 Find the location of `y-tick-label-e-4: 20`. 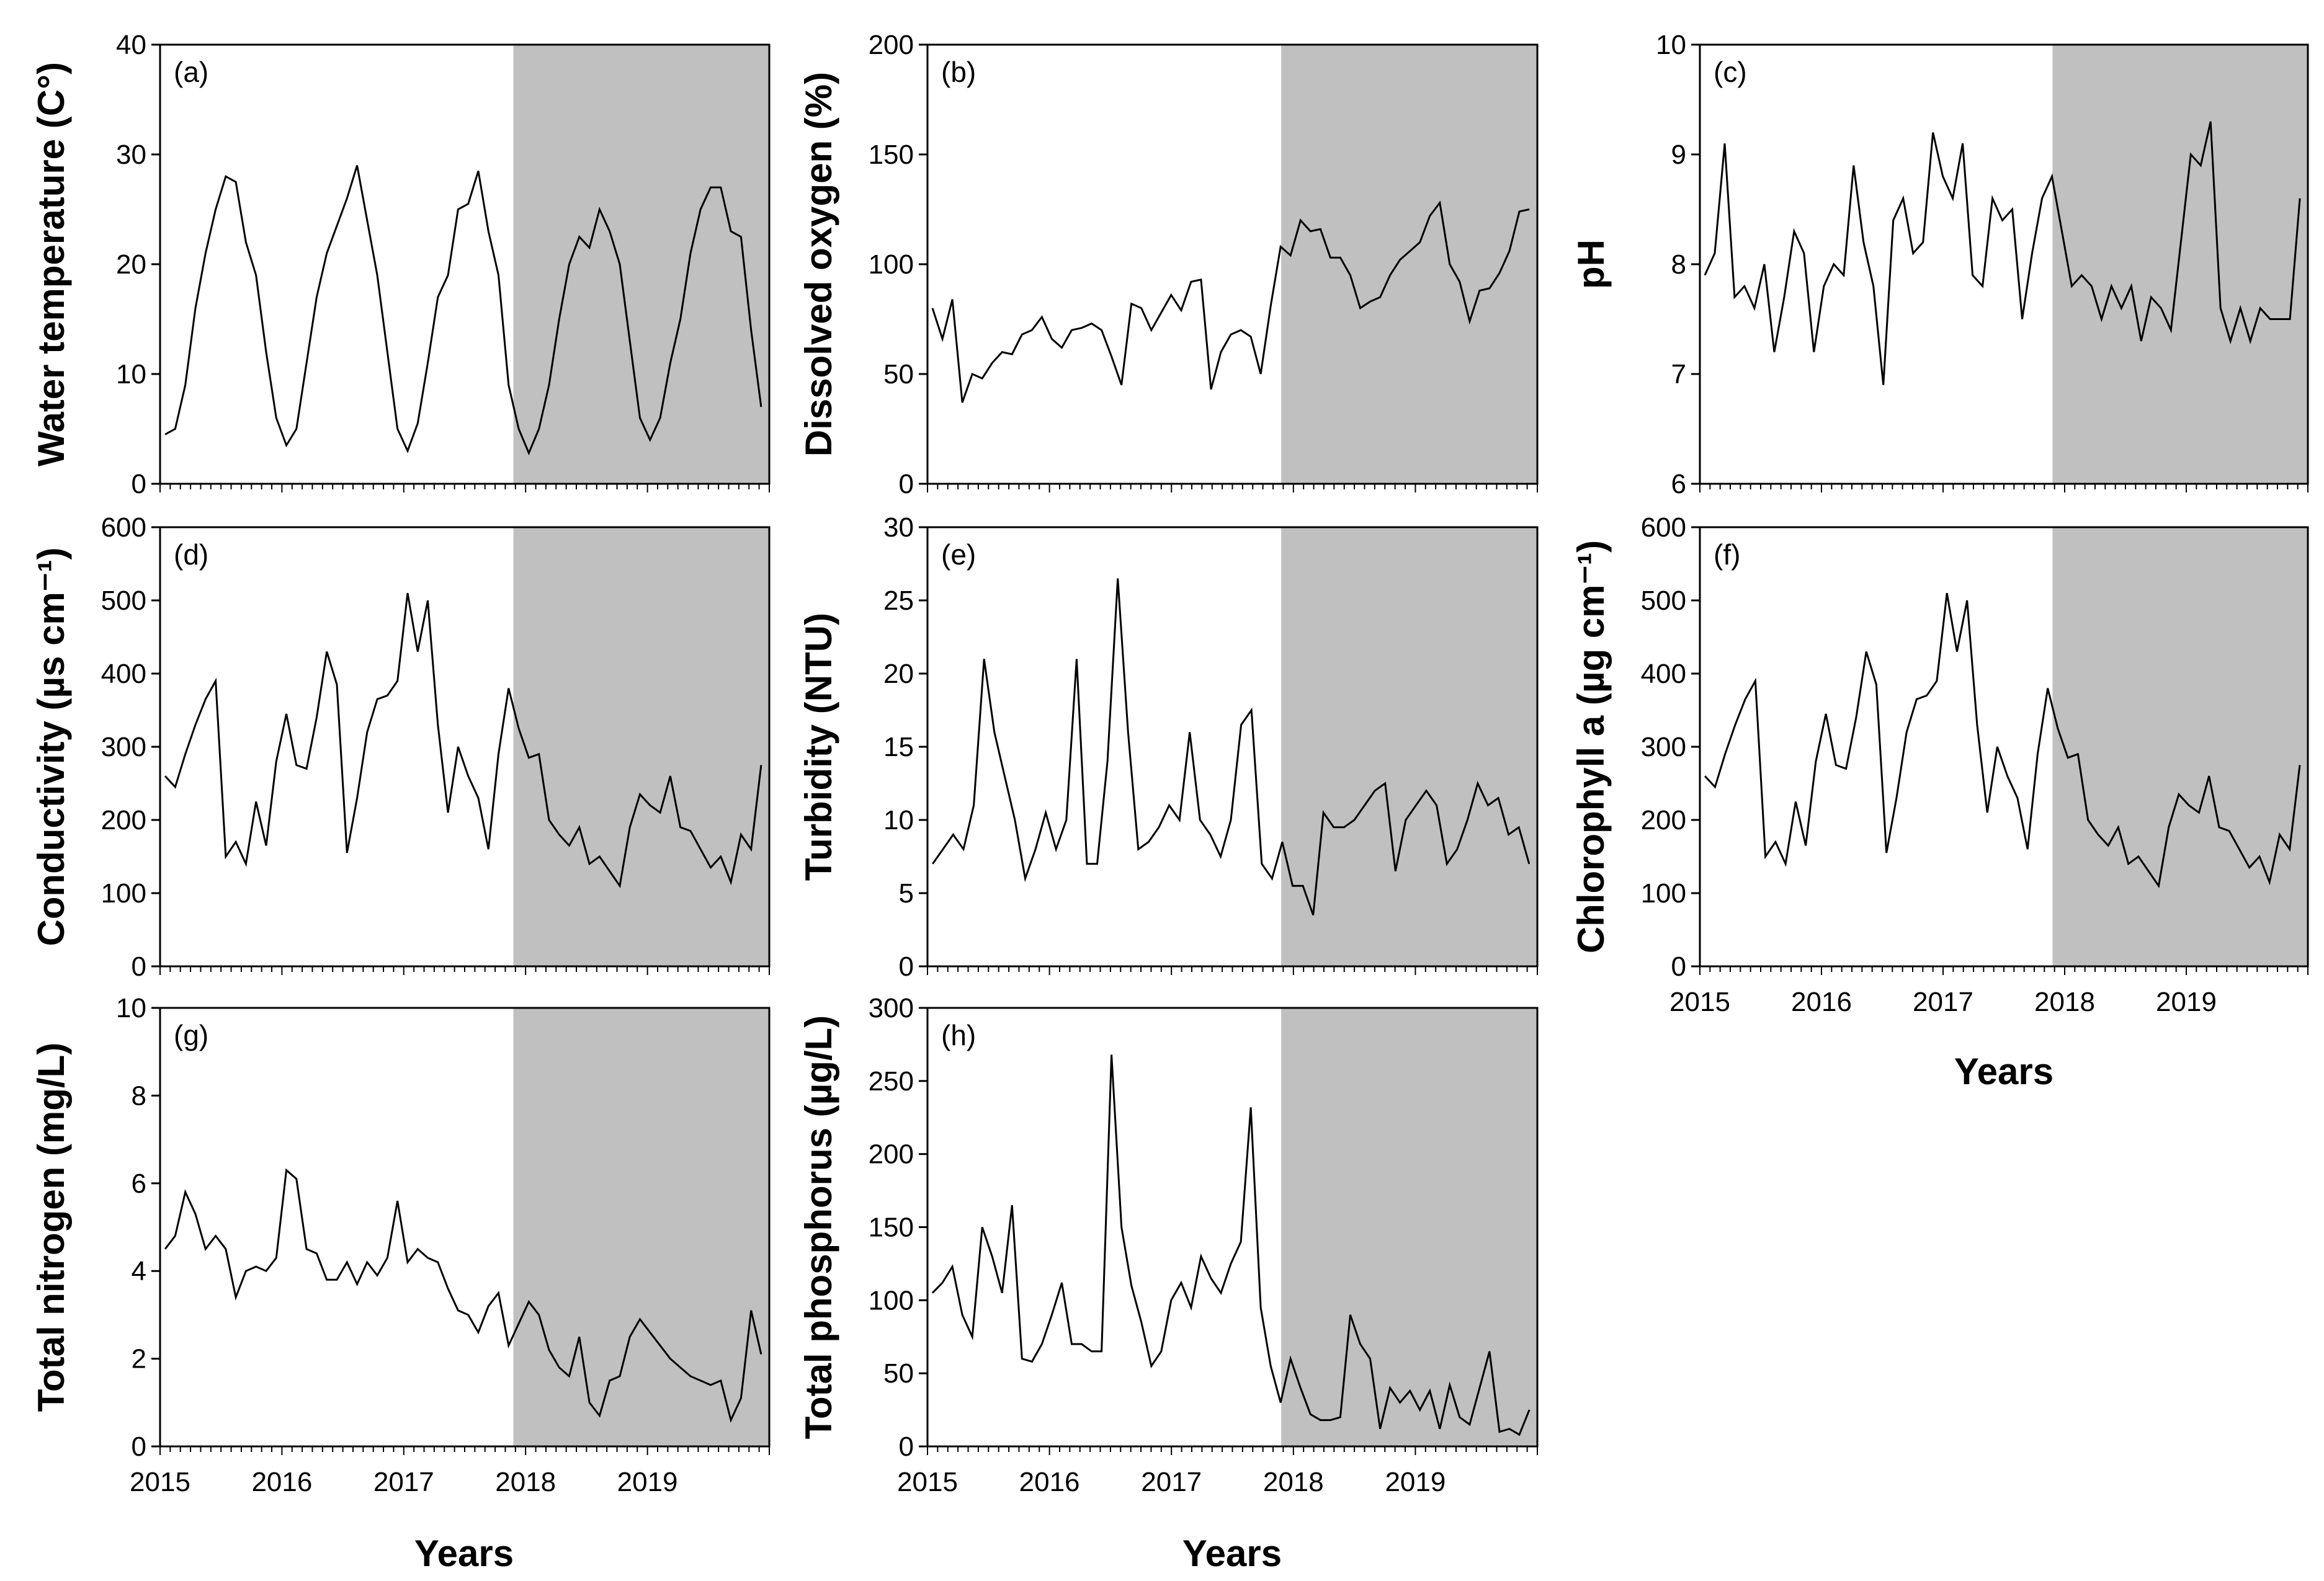

y-tick-label-e-4: 20 is located at coordinates (899, 674).